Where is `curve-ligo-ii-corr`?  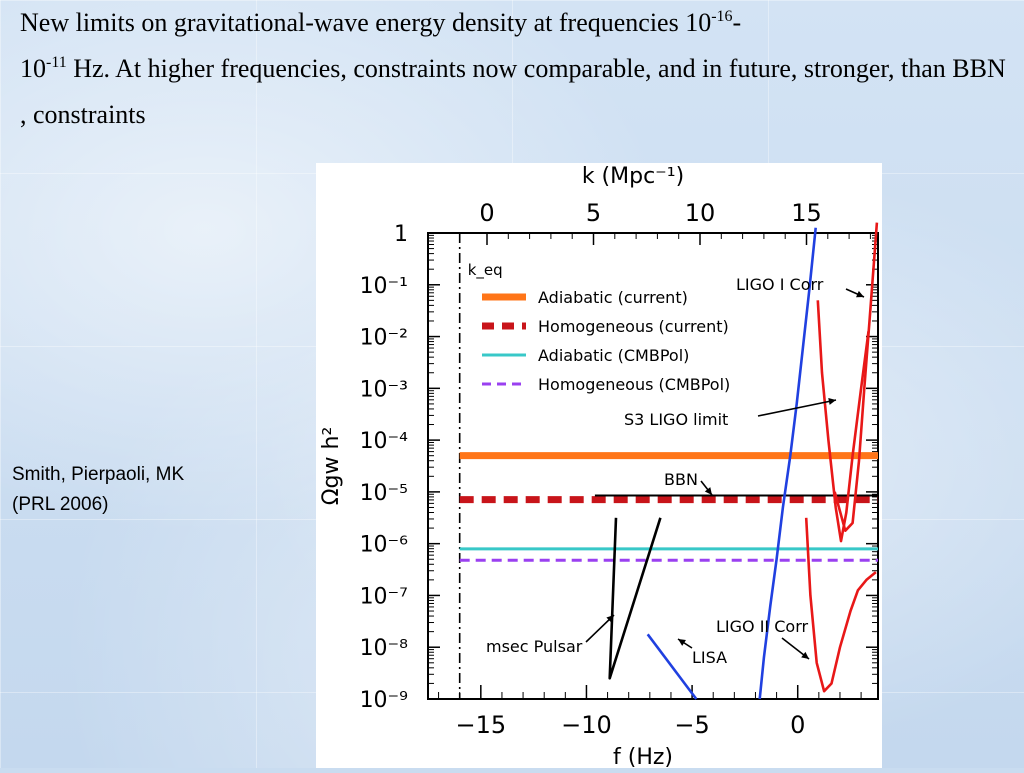 curve-ligo-ii-corr is located at coordinates (840, 605).